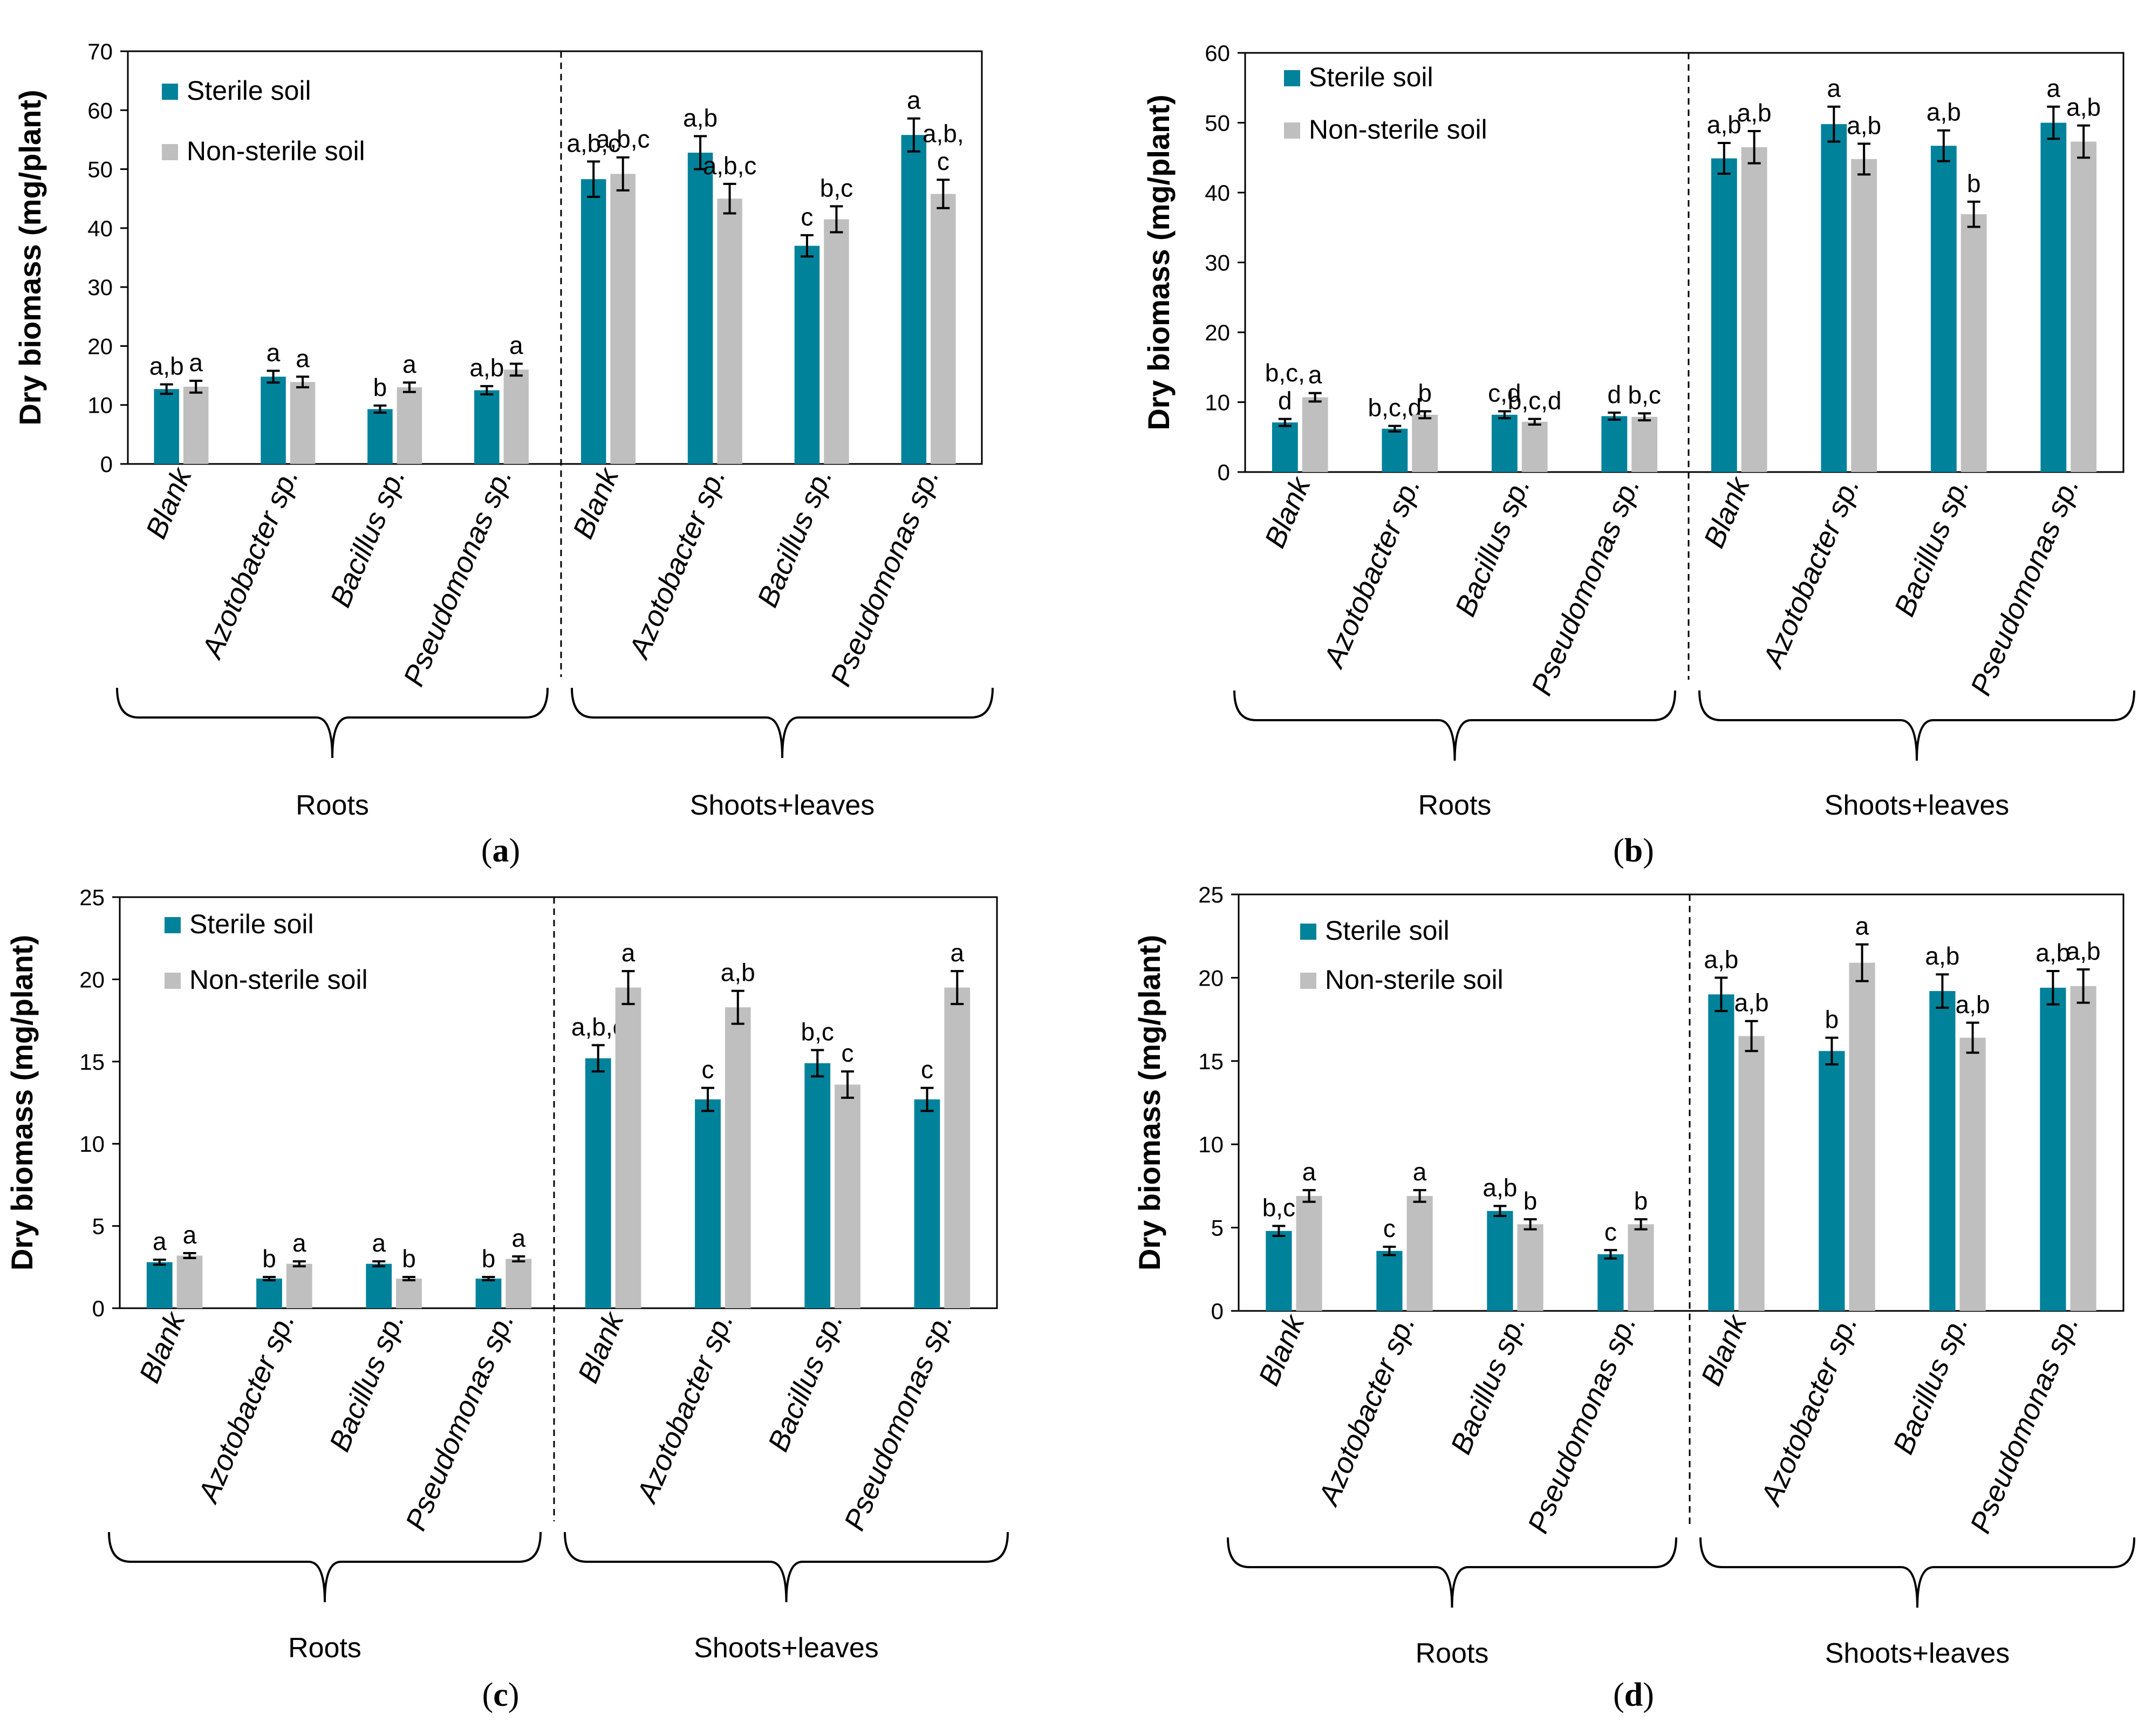  Describe the element at coordinates (1535, 401) in the screenshot. I see `significance-letter: b,c,d` at that location.